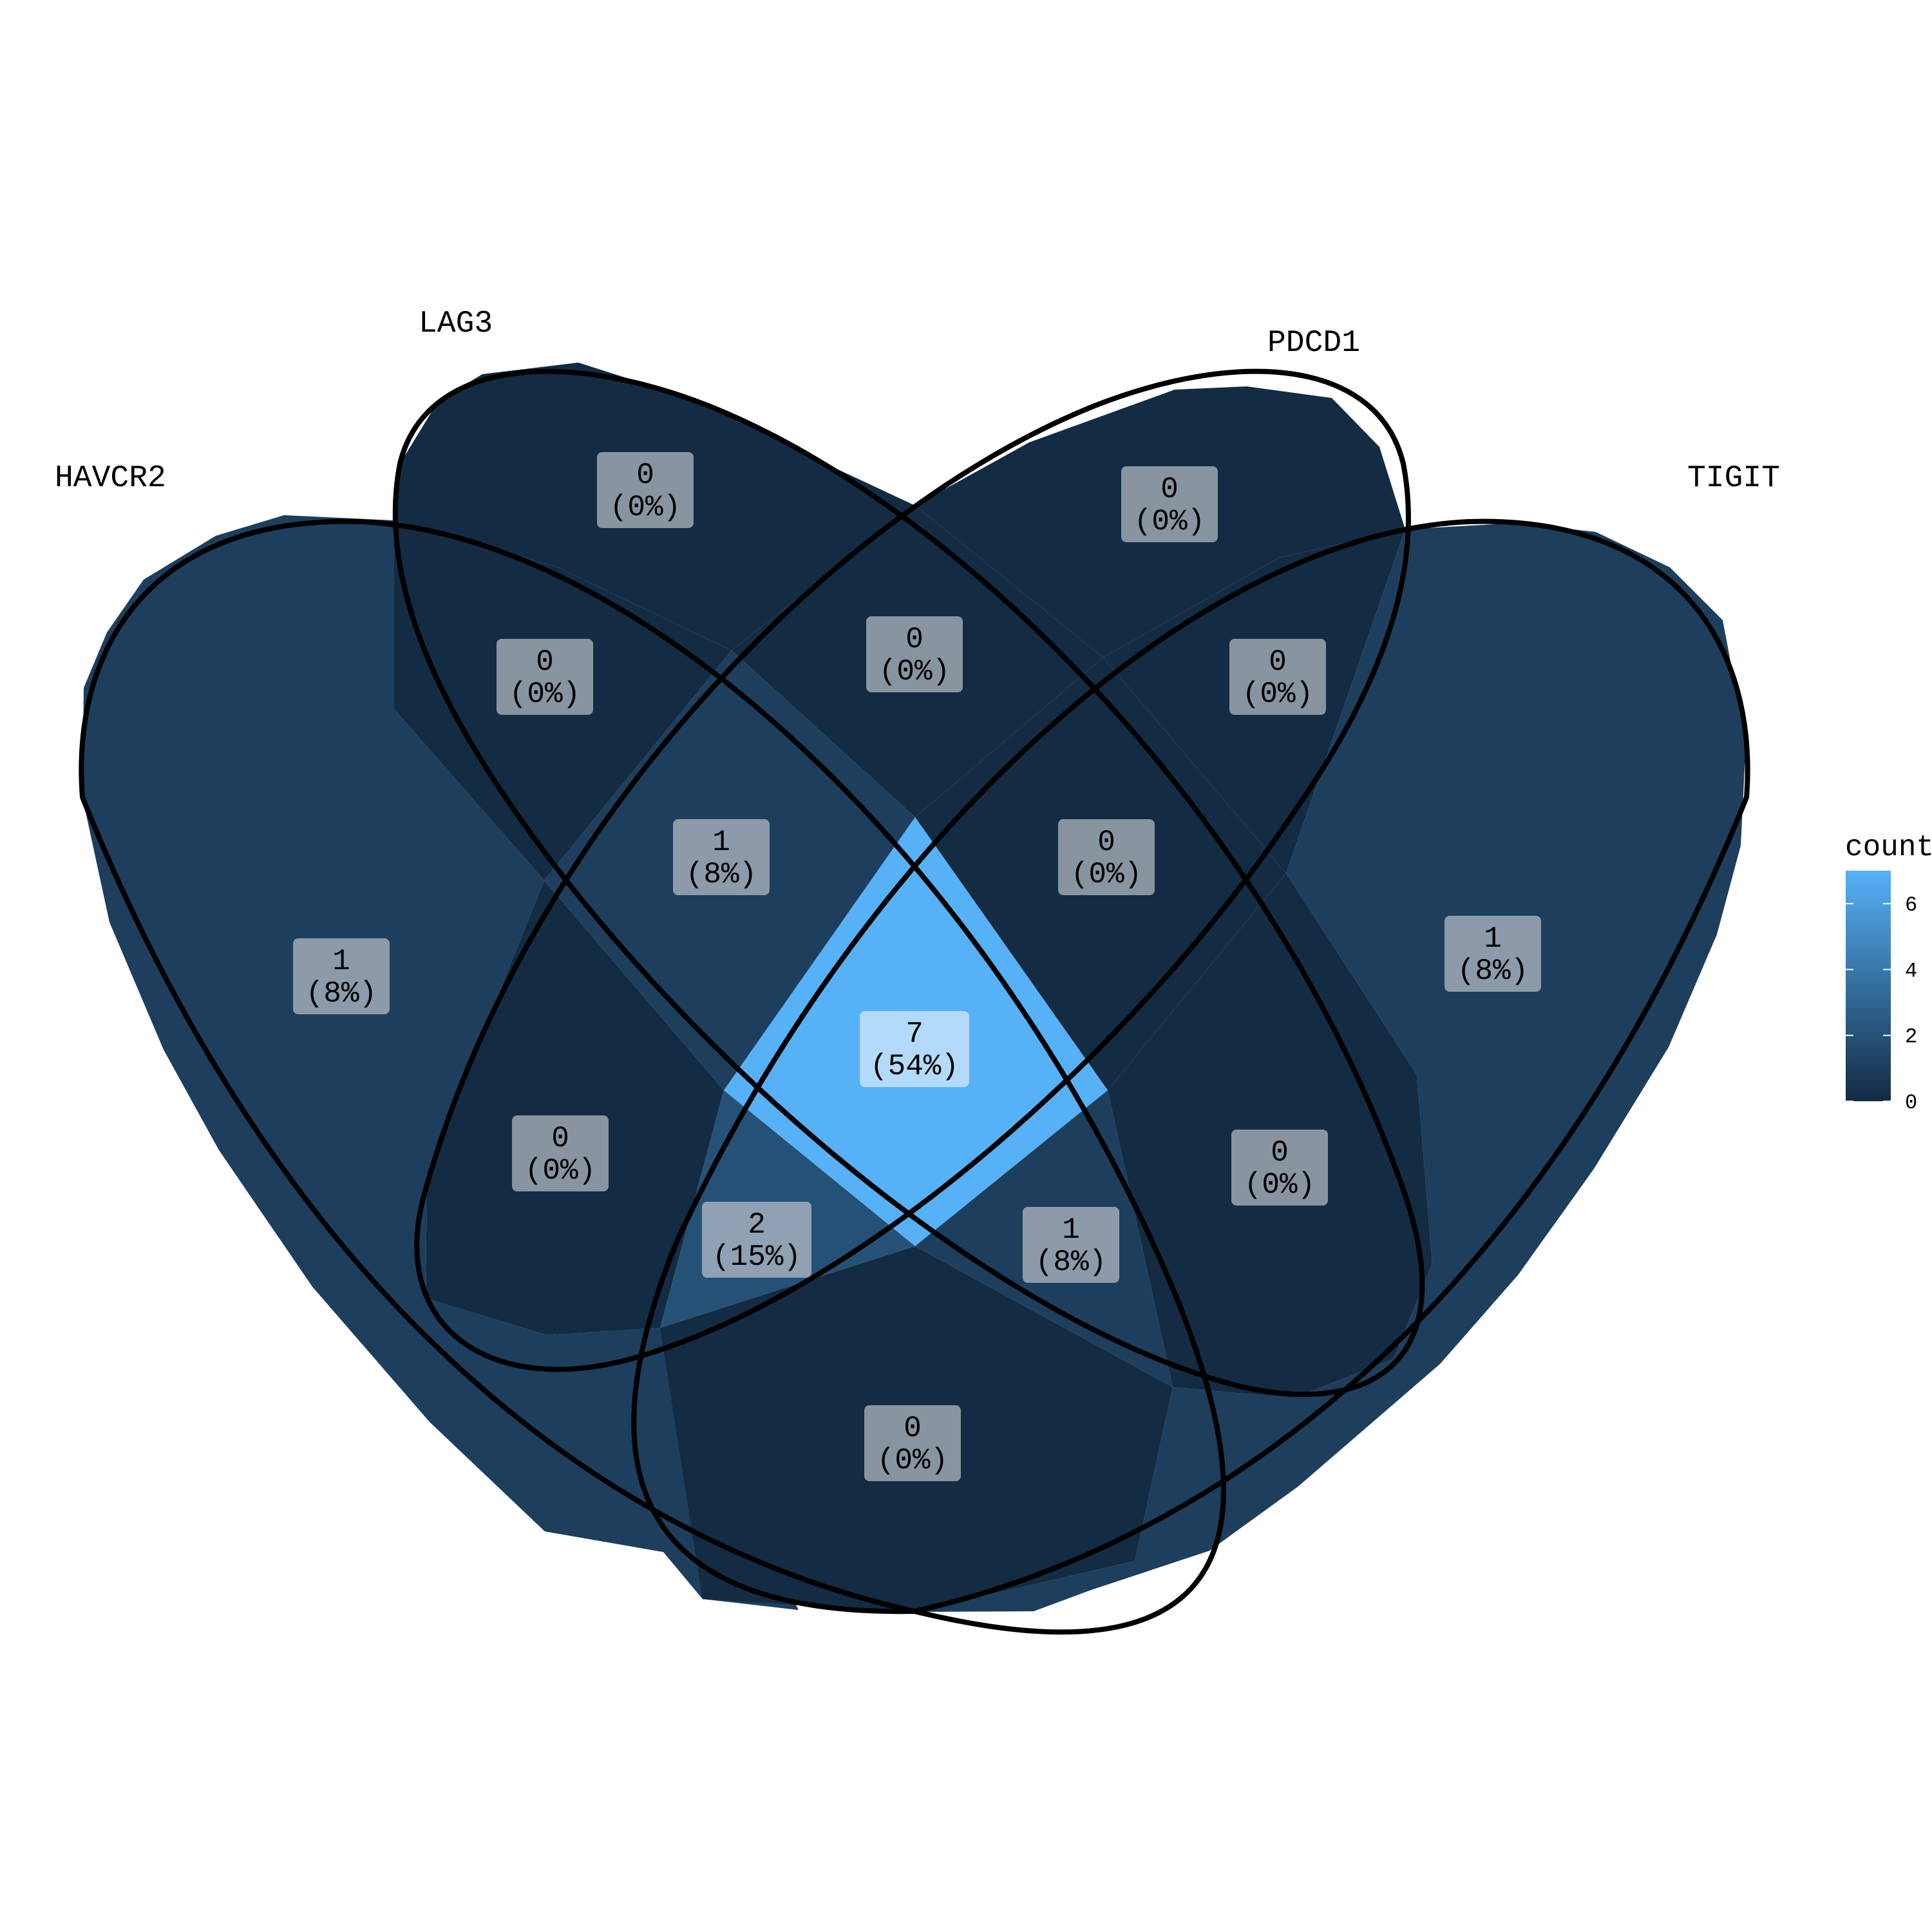 The width and height of the screenshot is (1932, 1932). Describe the element at coordinates (1869, 986) in the screenshot. I see `legend-colorbar` at that location.